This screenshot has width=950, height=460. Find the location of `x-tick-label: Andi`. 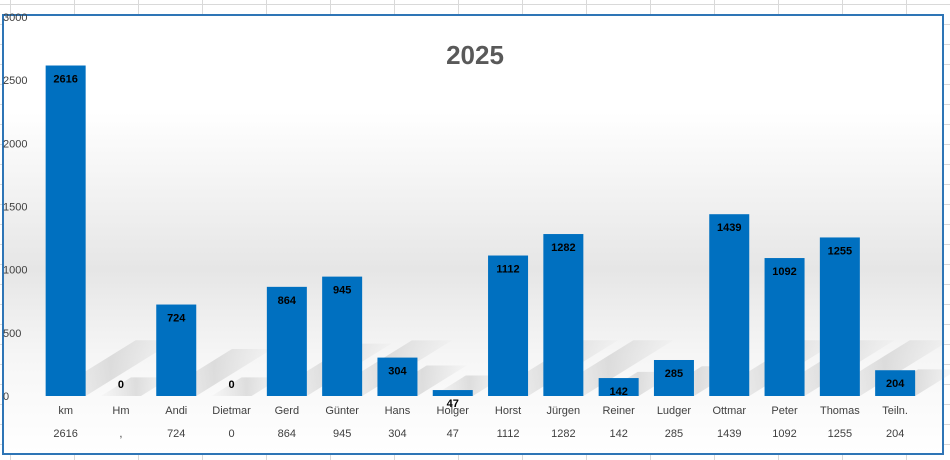

x-tick-label: Andi is located at coordinates (176, 411).